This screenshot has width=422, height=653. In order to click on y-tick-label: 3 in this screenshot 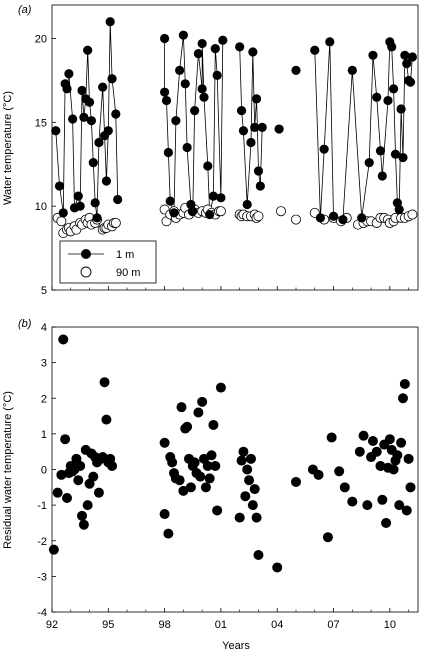, I will do `click(44, 364)`.